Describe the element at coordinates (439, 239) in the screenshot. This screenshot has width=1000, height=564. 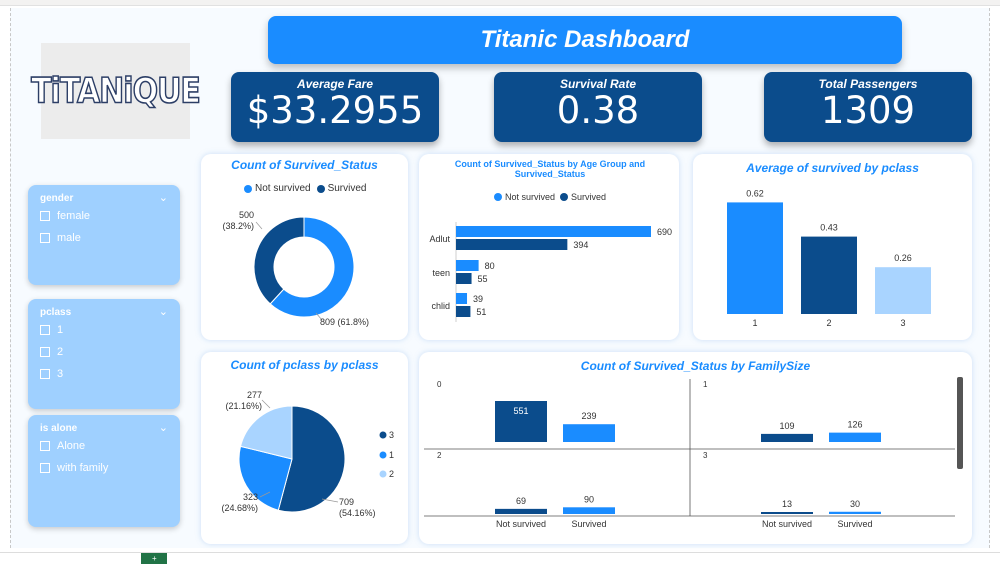
I see `category-label: Adlut` at that location.